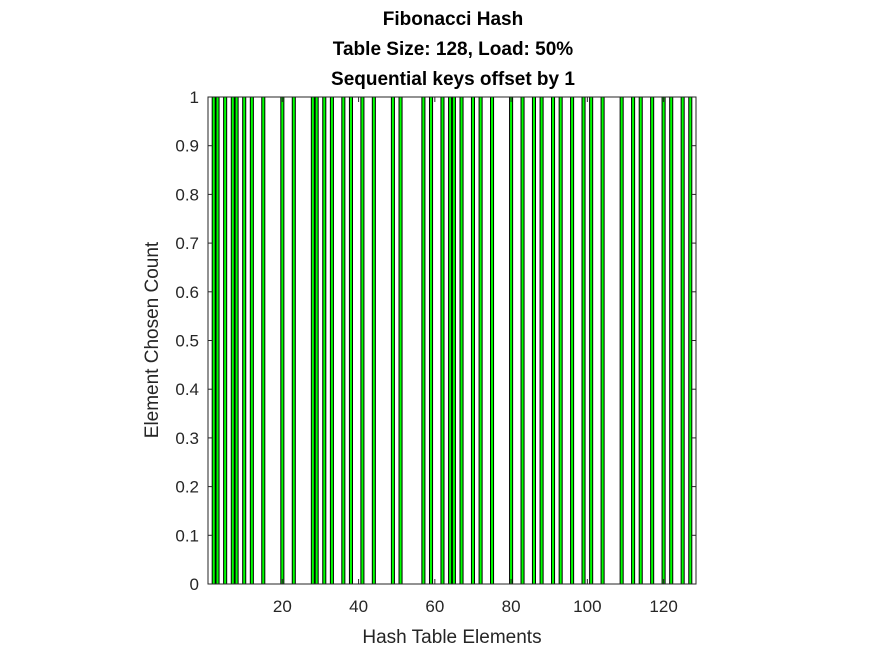  I want to click on y-tick-label: 1, so click(194, 97).